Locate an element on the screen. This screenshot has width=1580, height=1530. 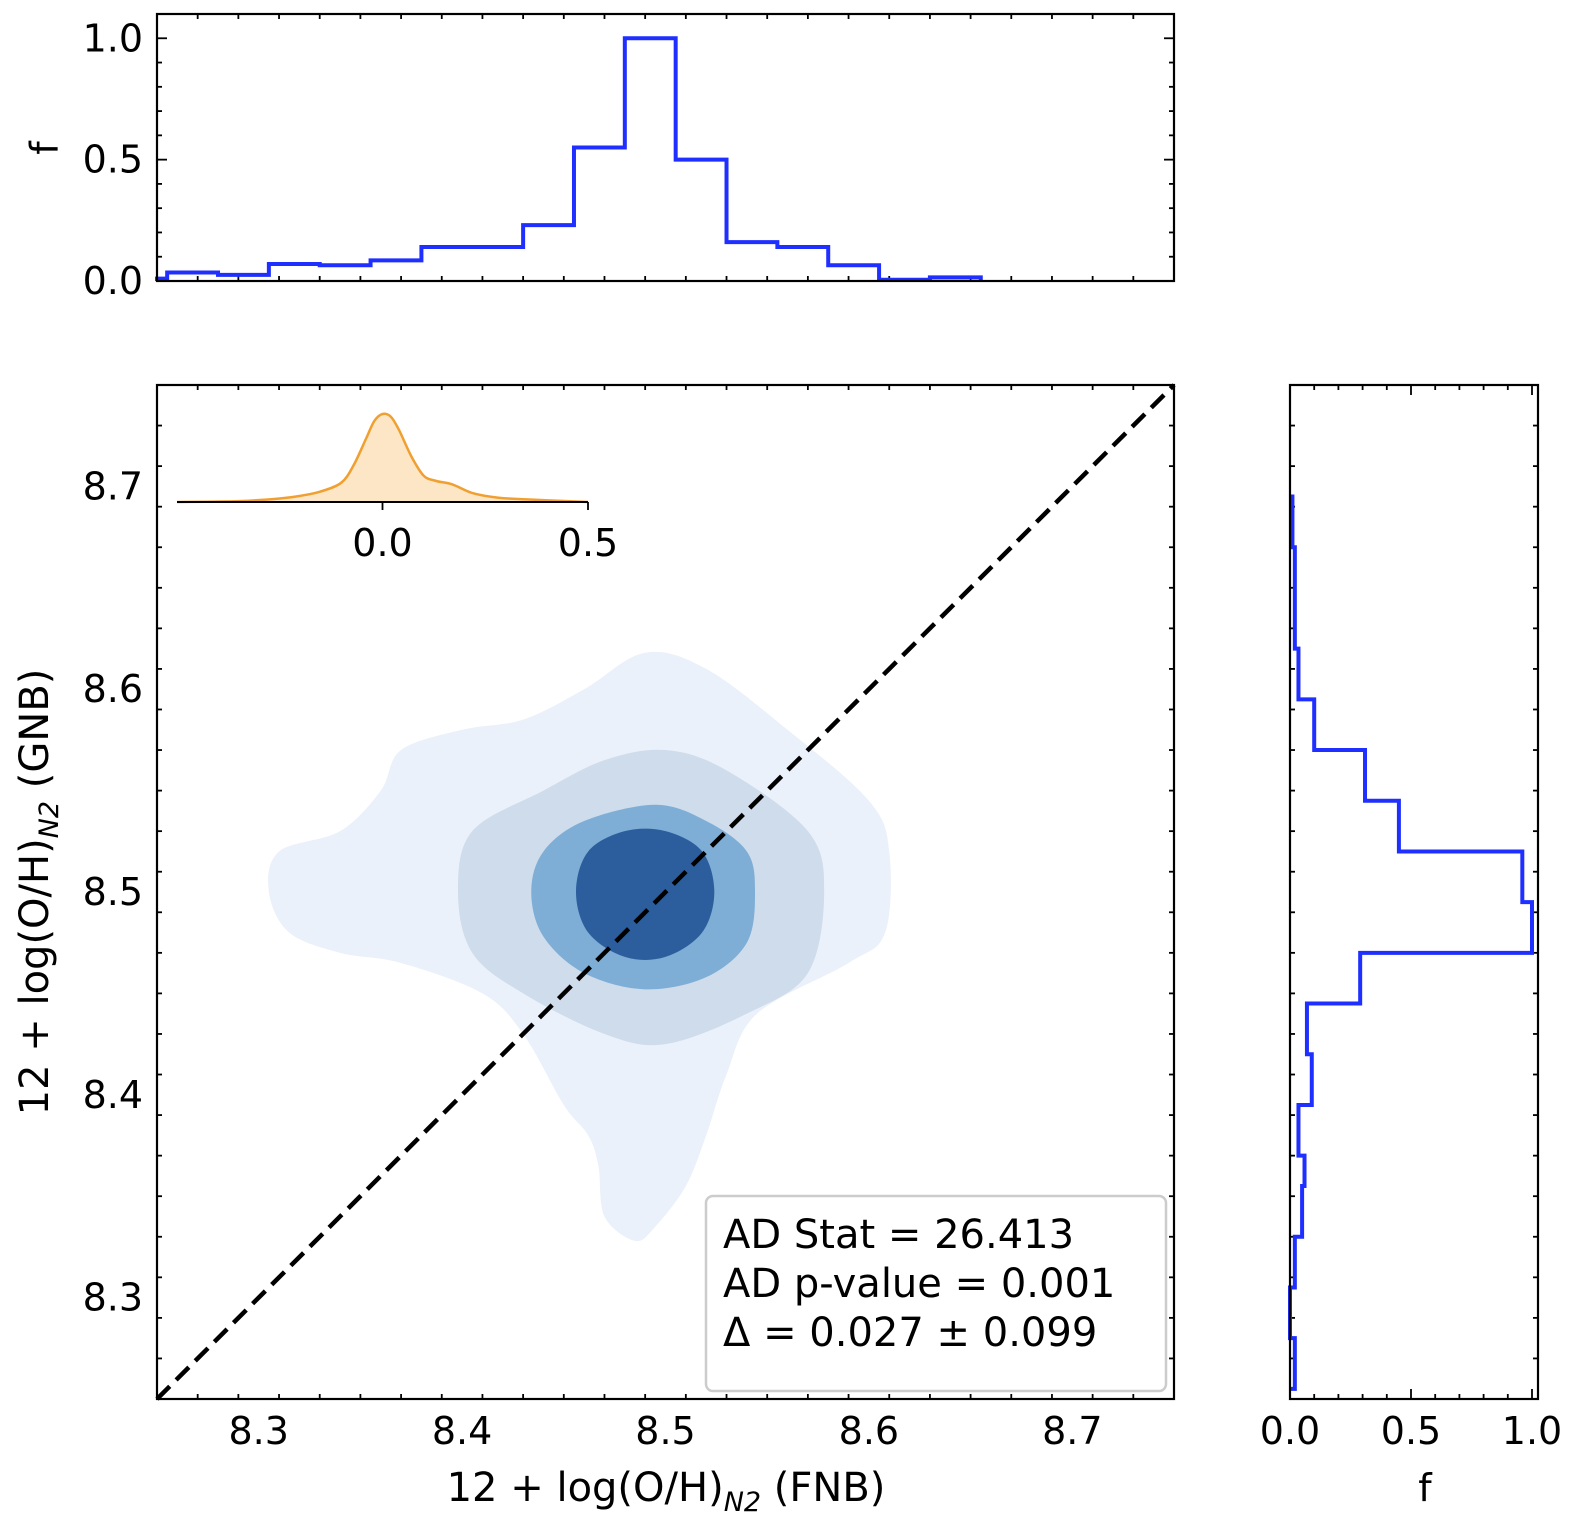
main-y-tick-labels: 8.3 8.4 8.5 8.6 8.7 is located at coordinates (113, 891).